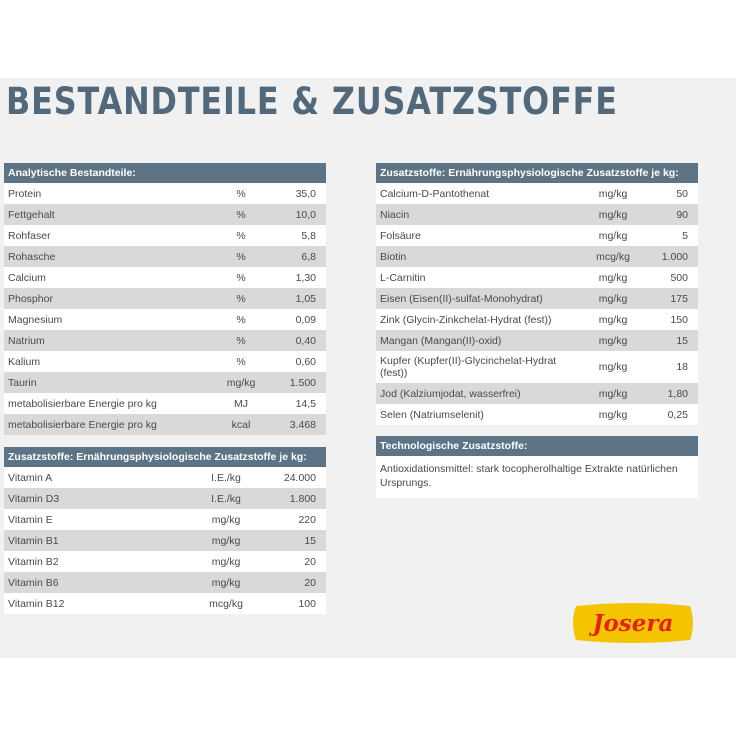  I want to click on table-row: Rohfaser% 5,8, so click(165, 235).